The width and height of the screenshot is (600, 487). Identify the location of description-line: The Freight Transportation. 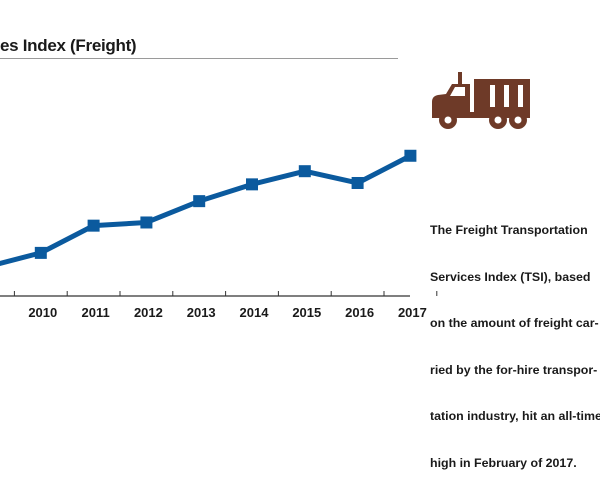
(509, 230).